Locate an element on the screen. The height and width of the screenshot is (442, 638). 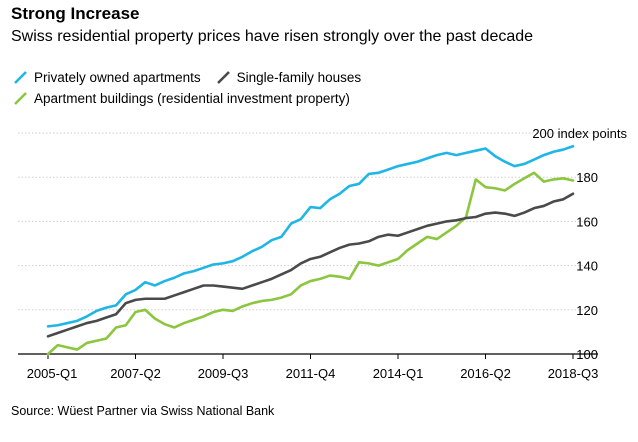
legend-item-houses: Single-family houses is located at coordinates (289, 77).